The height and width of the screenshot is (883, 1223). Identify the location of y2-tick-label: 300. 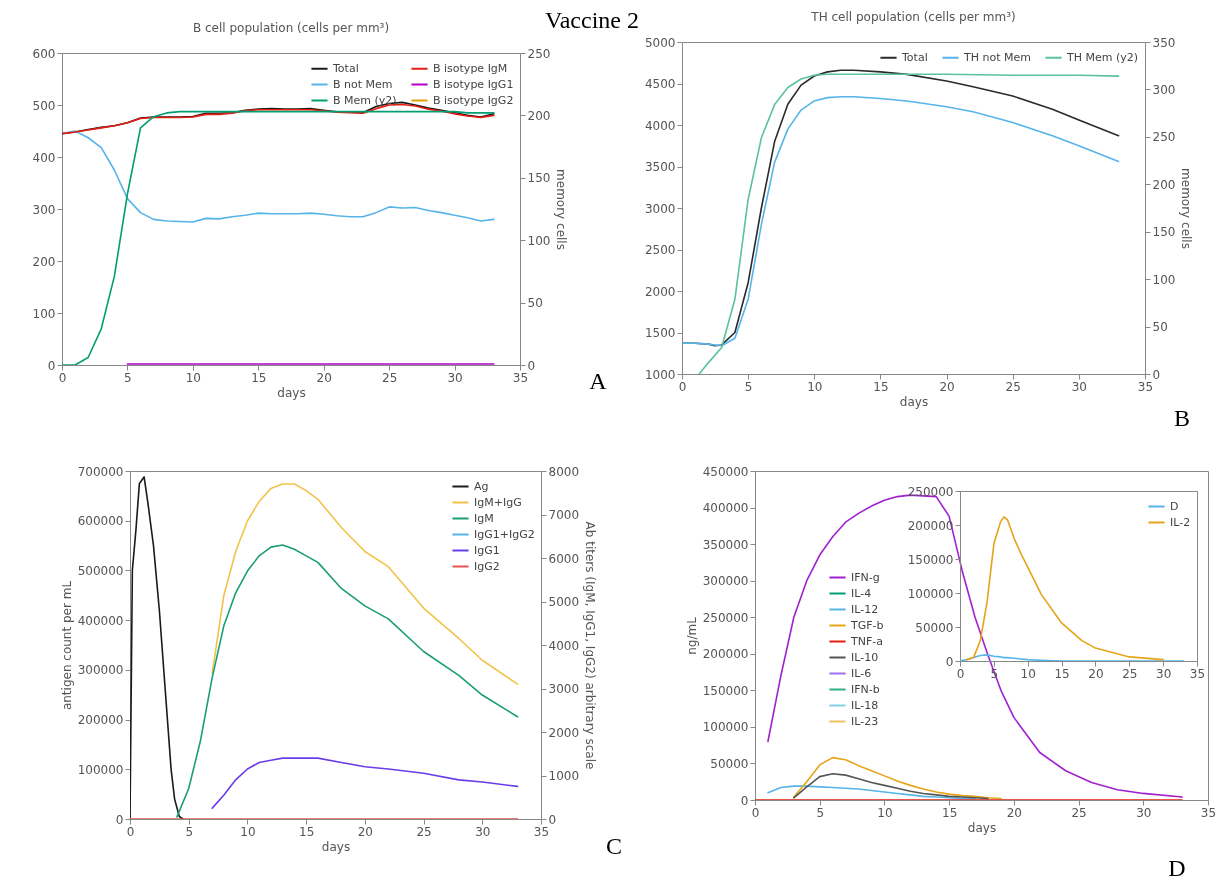
(1164, 89).